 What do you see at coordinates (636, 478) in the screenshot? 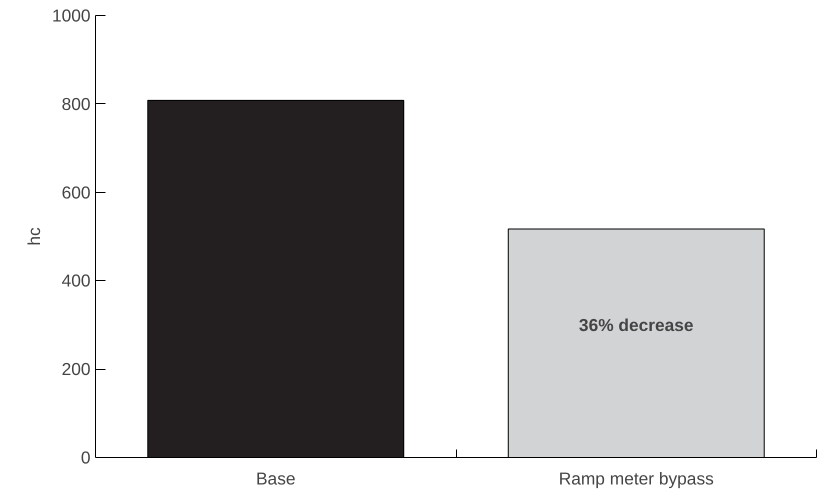
I see `x-tick-label: Ramp meter bypass` at bounding box center [636, 478].